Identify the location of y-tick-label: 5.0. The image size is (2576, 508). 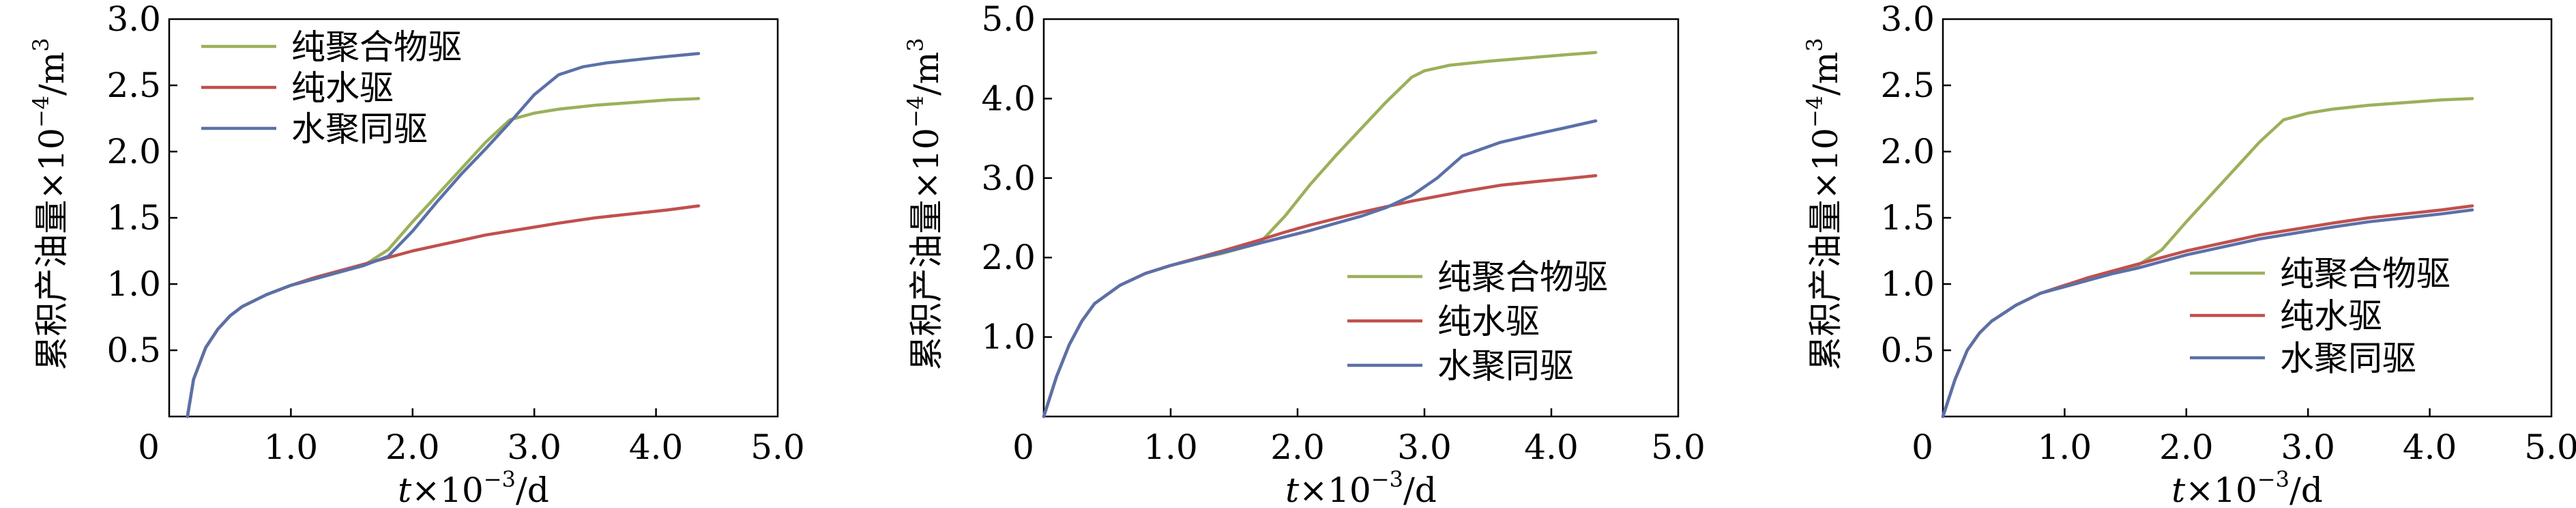
(1008, 19).